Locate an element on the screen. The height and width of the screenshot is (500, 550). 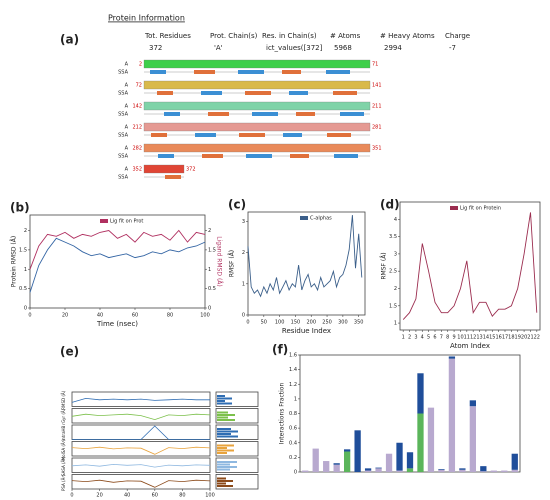
panel-label: (f) is located at coordinates (280, 350).